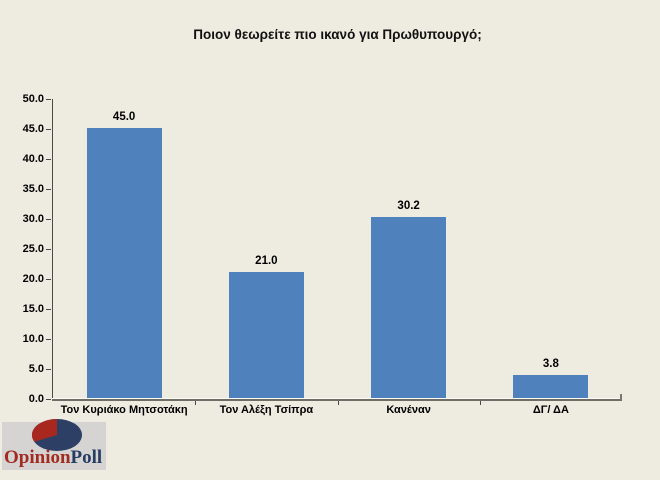 The height and width of the screenshot is (480, 660). What do you see at coordinates (86, 457) in the screenshot?
I see `logo-word-poll: Poll` at bounding box center [86, 457].